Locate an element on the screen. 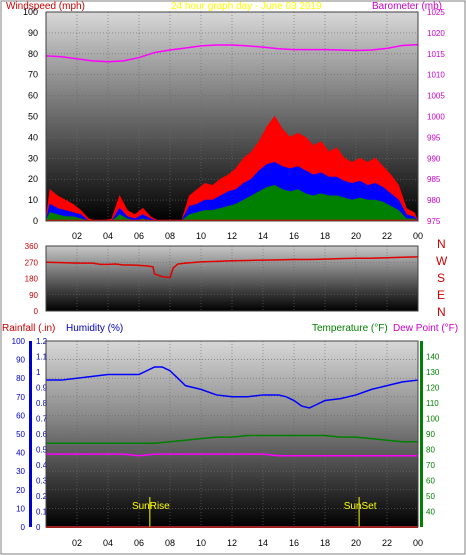 Image resolution: width=466 pixels, height=555 pixels. plot-border is located at coordinates (232, 278).